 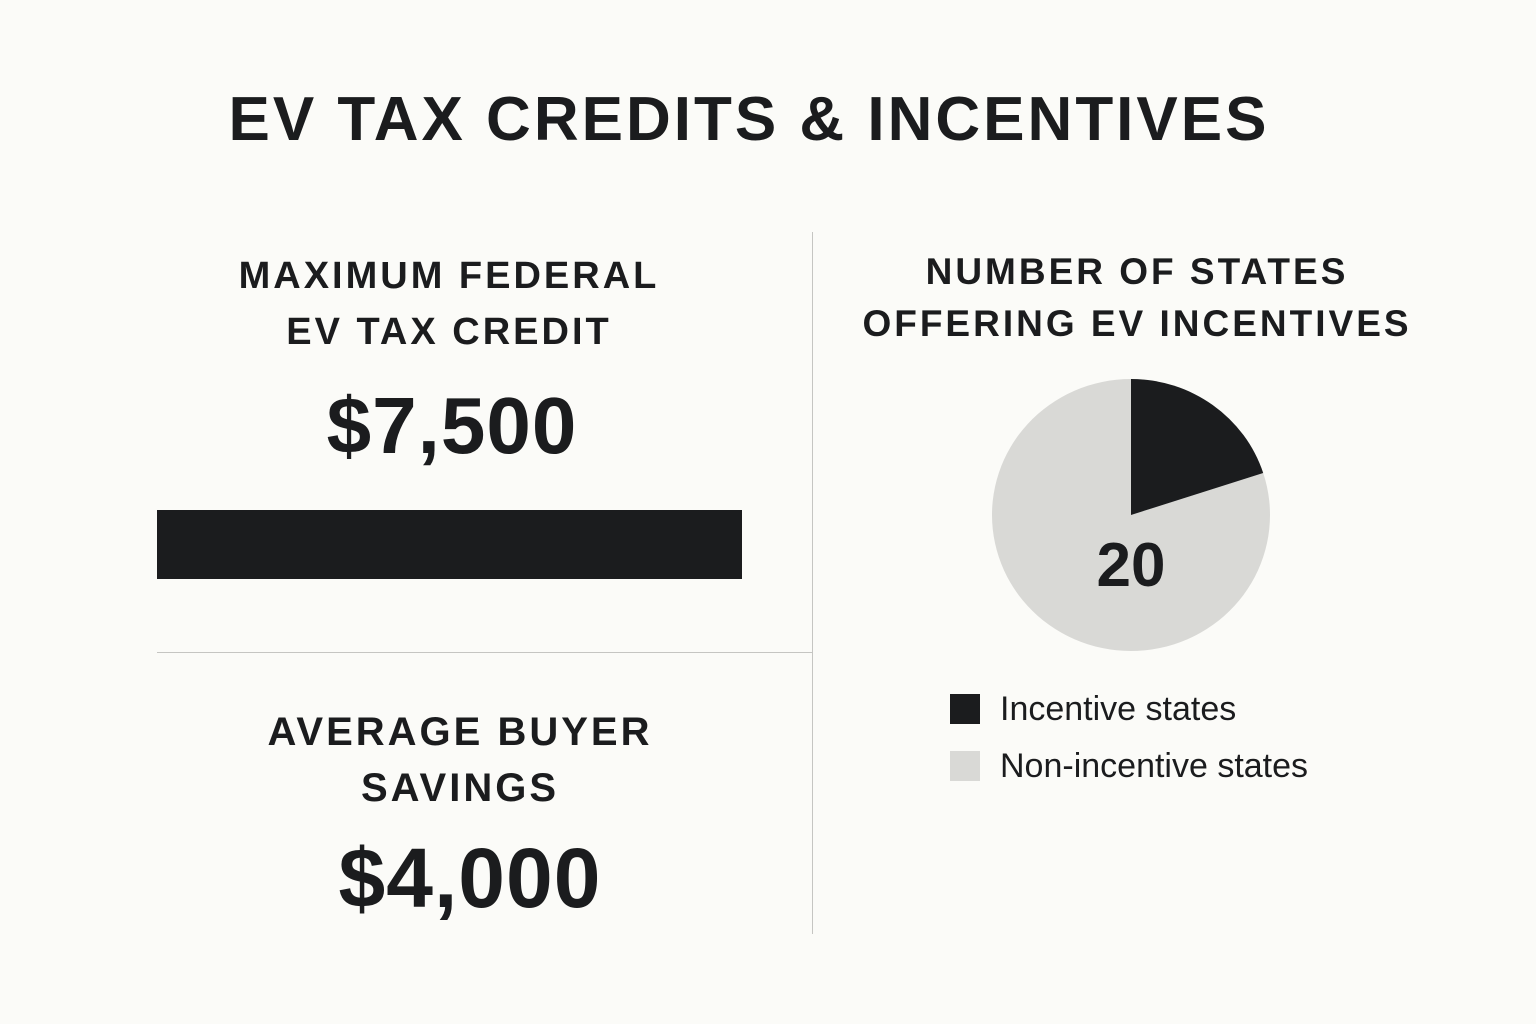 I want to click on federal-credit-bar-track, so click(x=449, y=544).